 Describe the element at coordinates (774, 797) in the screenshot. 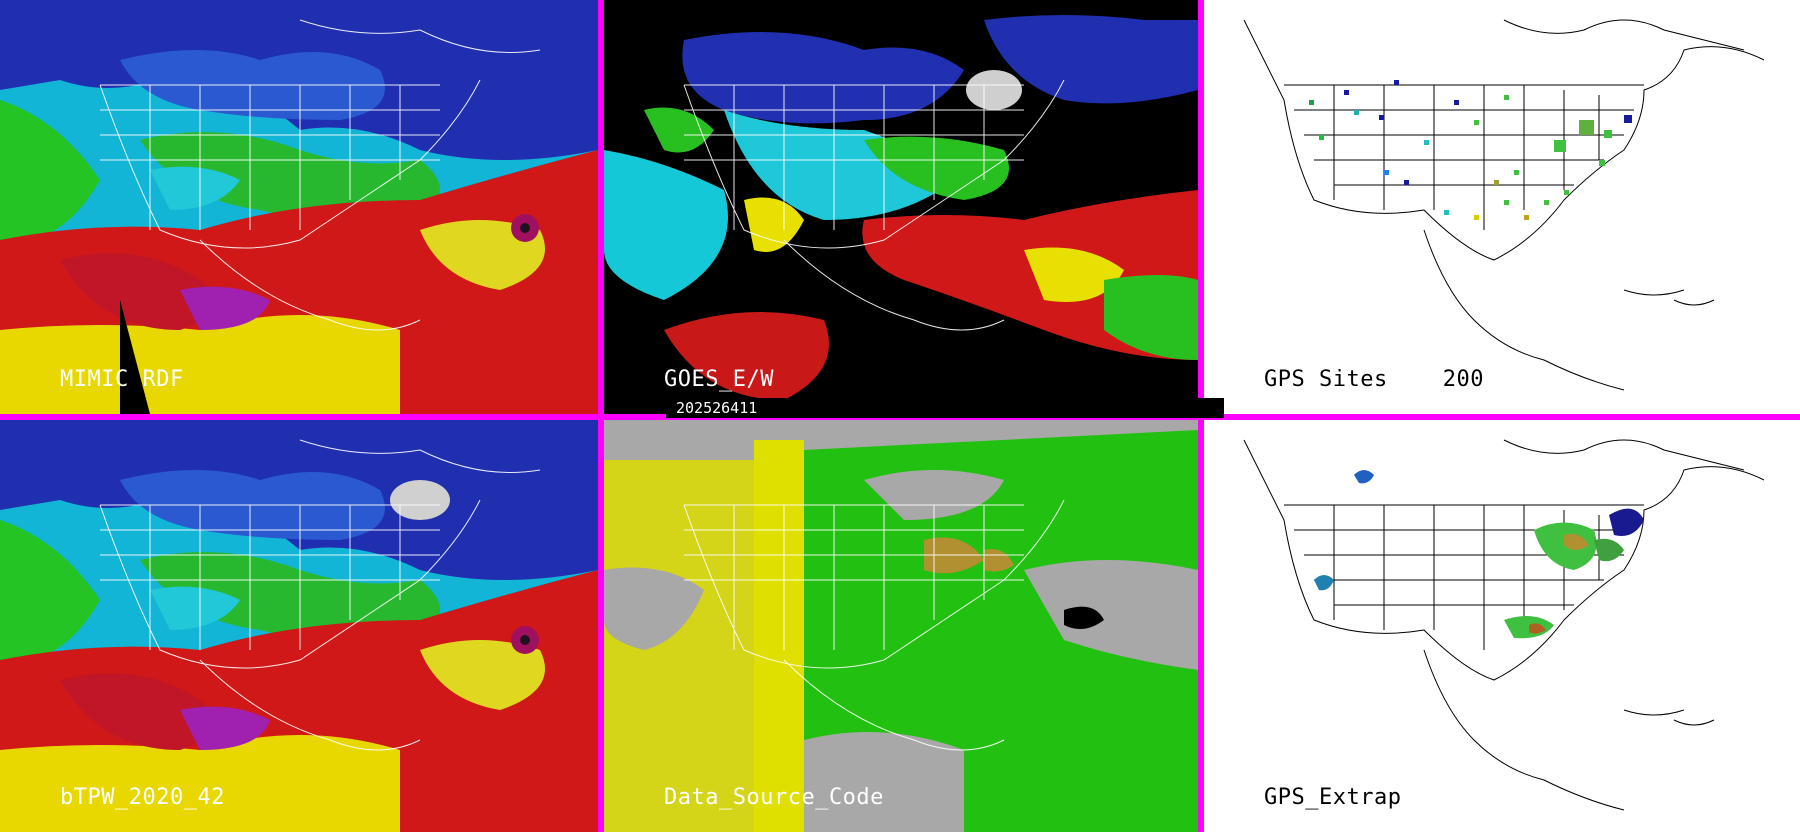

I see `panel-label-data-source: Data_Source_Code` at that location.